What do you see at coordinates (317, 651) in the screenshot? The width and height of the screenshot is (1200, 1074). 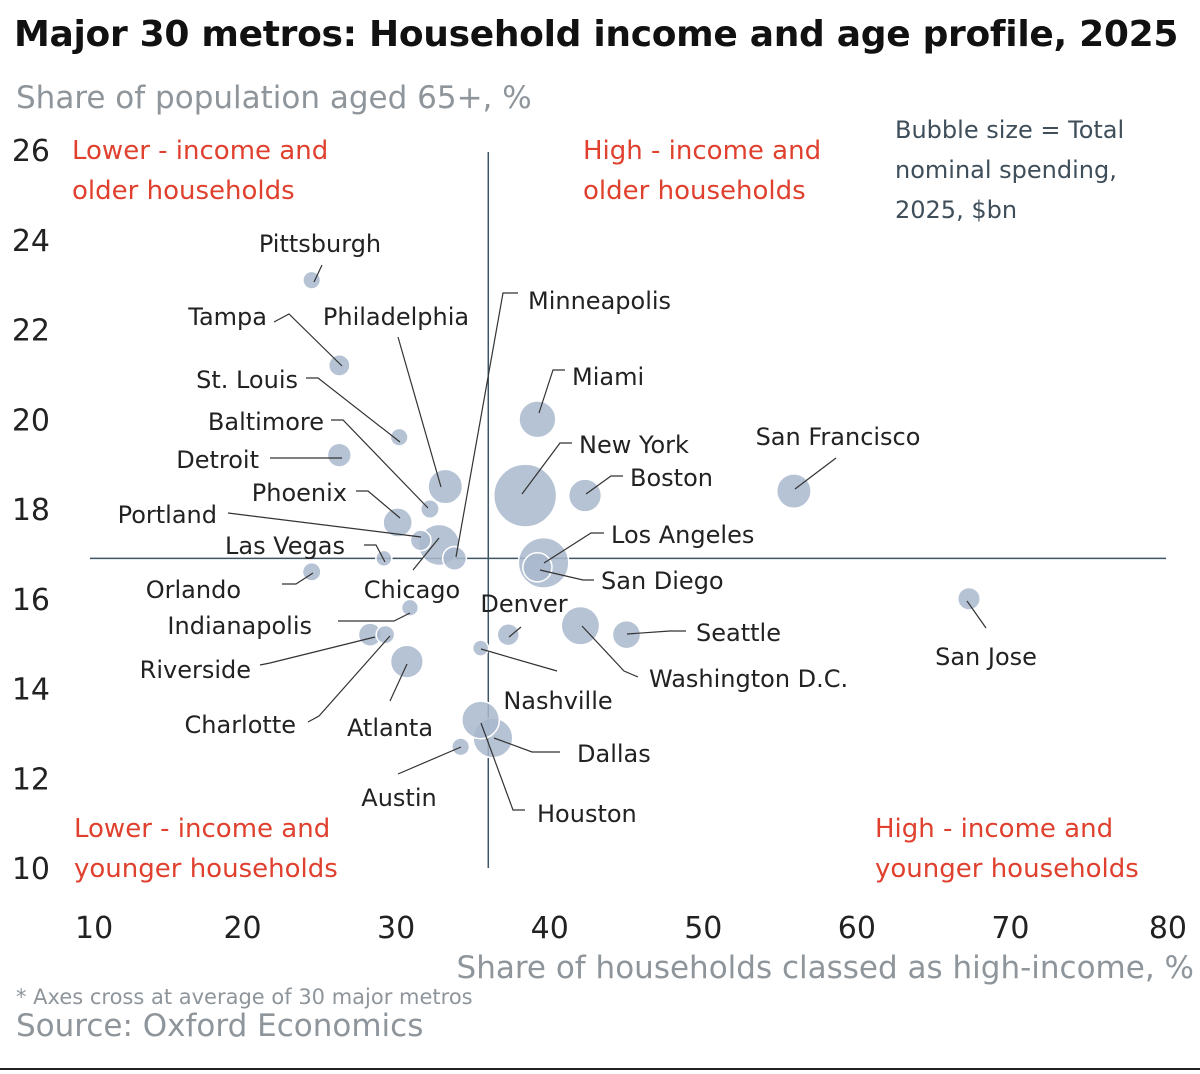 I see `leader-line-riverside` at bounding box center [317, 651].